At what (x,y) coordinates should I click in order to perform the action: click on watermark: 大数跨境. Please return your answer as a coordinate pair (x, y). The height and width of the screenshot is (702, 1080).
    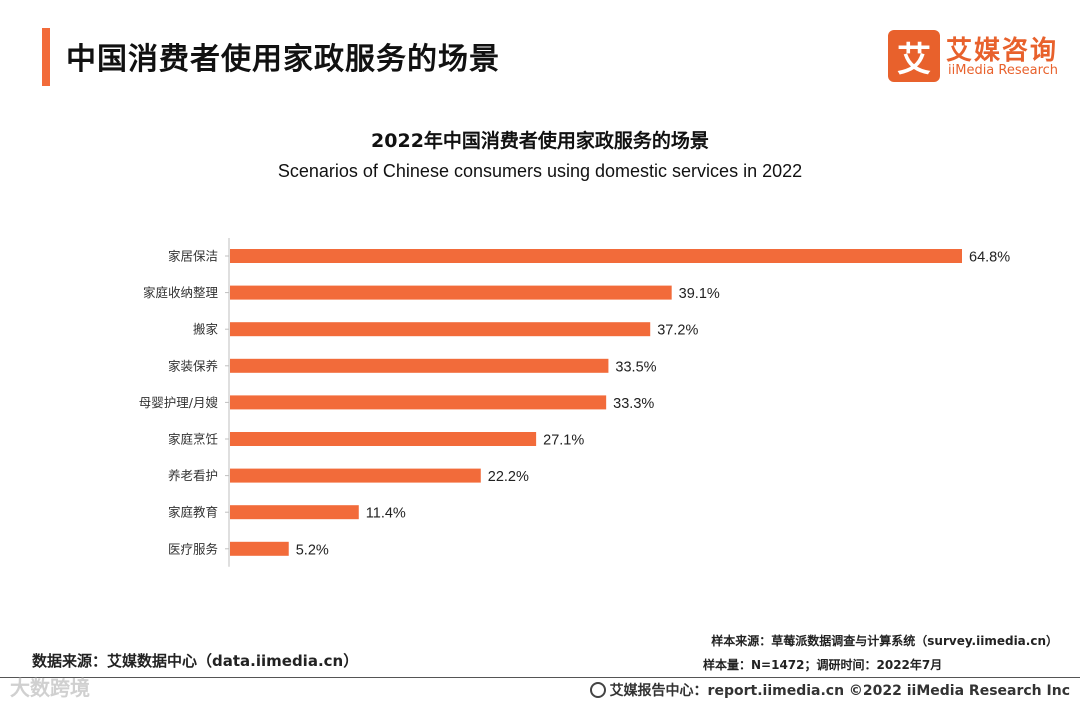
    Looking at the image, I should click on (50, 688).